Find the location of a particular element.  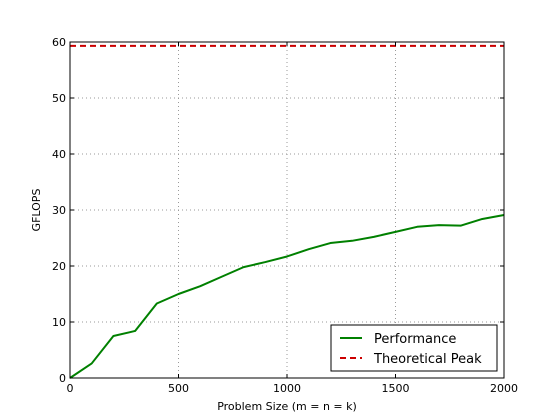

x-tick-label: 1000 is located at coordinates (287, 388).